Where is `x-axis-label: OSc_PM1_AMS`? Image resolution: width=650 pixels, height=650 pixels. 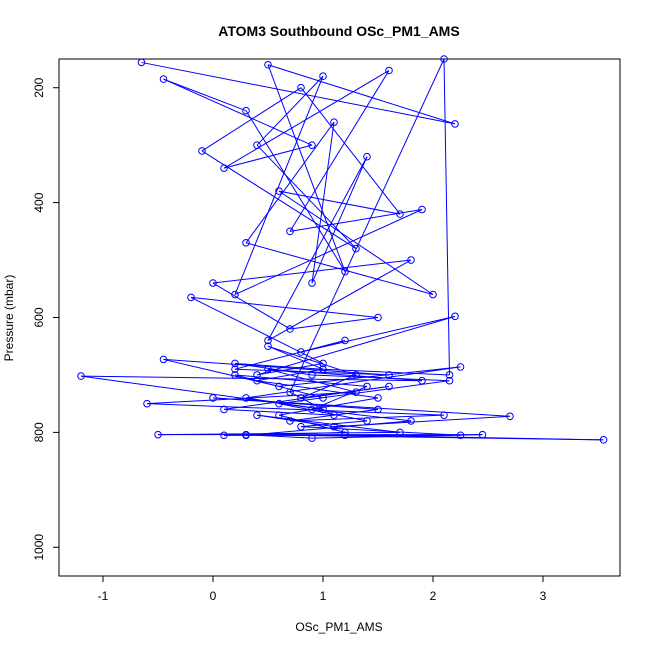
x-axis-label: OSc_PM1_AMS is located at coordinates (338, 627).